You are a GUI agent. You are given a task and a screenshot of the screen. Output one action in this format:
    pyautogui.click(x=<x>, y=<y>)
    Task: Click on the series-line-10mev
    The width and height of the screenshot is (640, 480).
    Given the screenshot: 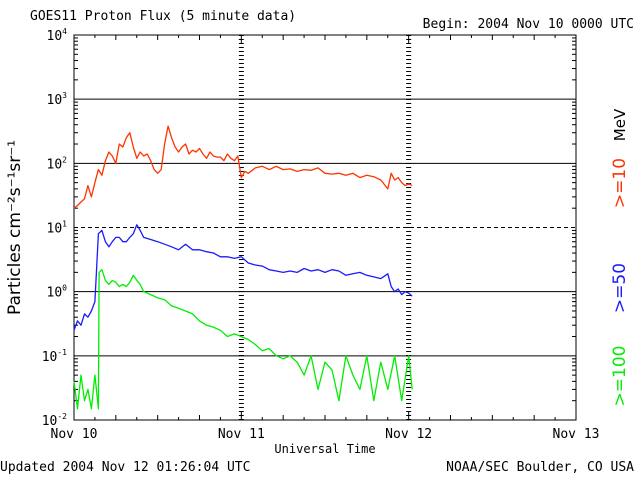 What is the action you would take?
    pyautogui.click(x=243, y=167)
    